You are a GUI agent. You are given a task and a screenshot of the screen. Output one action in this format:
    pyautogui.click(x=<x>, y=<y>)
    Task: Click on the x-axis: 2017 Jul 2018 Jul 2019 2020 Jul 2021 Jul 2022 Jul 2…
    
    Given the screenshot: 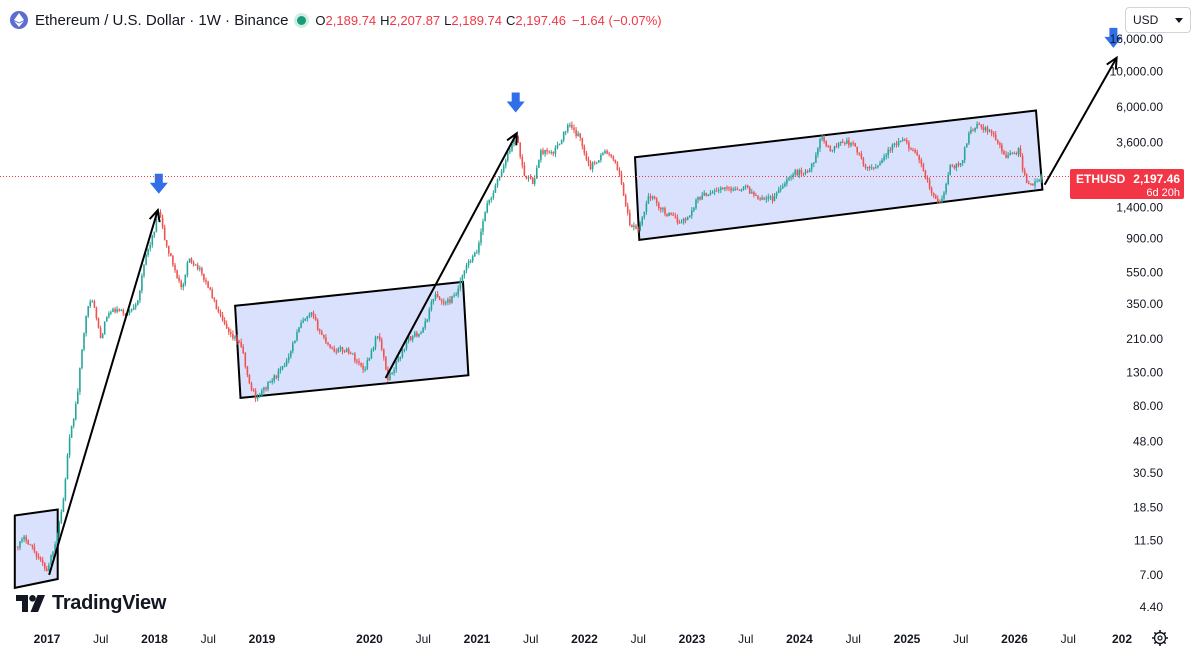 What is the action you would take?
    pyautogui.click(x=583, y=639)
    